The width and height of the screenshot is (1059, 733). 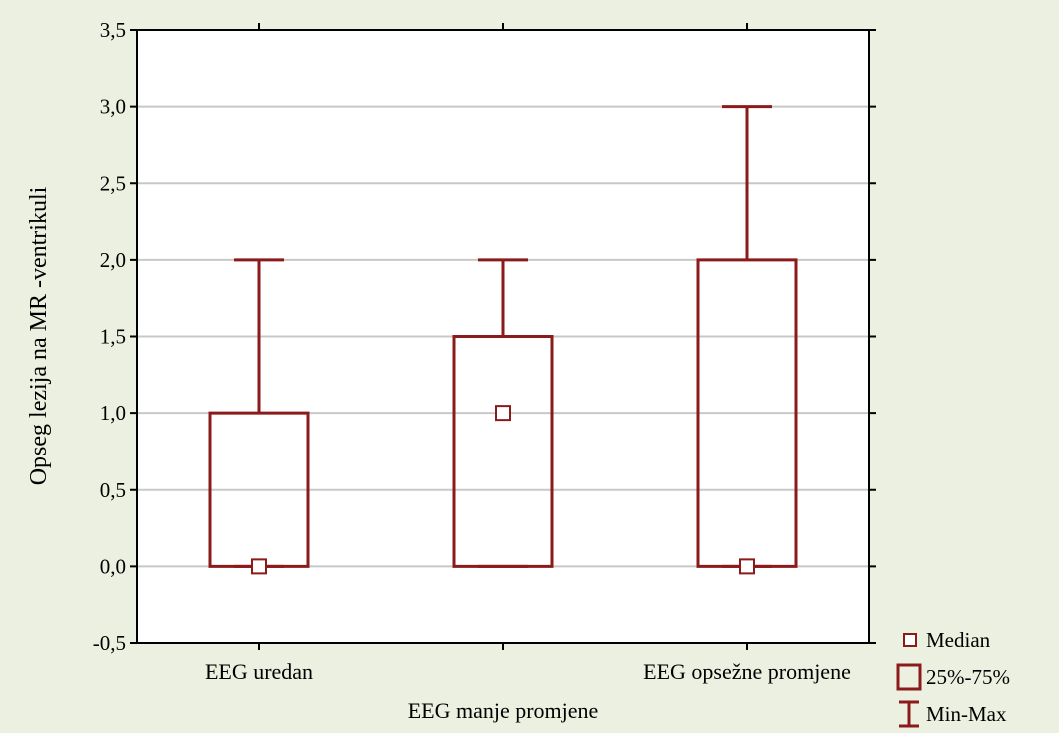 I want to click on legend: Median 25%-75% Min-Max, so click(x=953, y=678).